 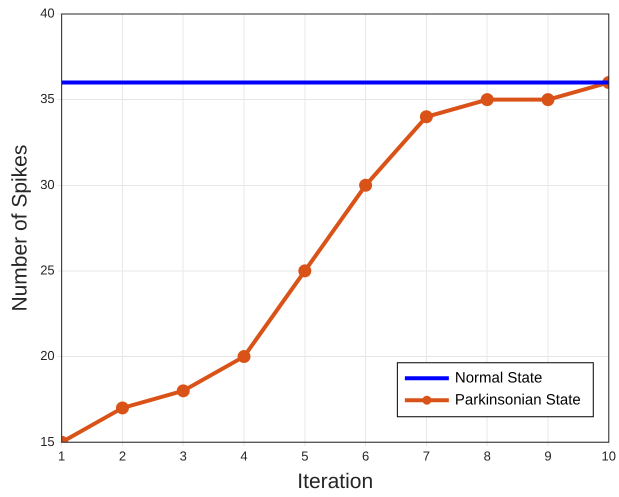 I want to click on y-tick-label: 25, so click(x=47, y=270).